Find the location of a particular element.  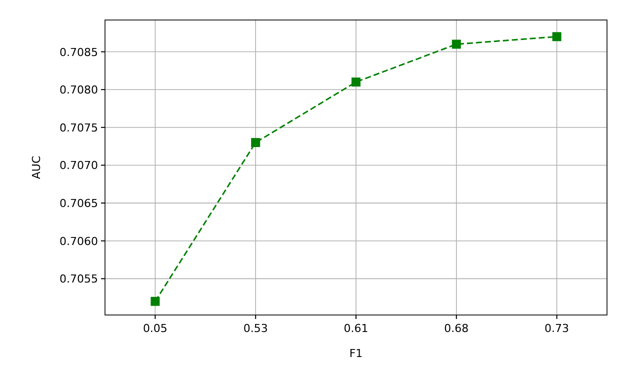

y-tick-label: 0.7055 is located at coordinates (79, 279).